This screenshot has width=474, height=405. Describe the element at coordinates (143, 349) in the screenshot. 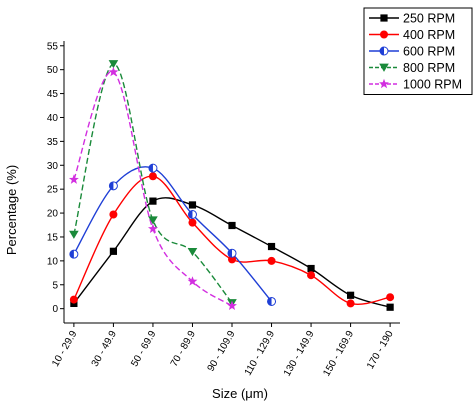

I see `x-tick-label: 50 - 69.9` at that location.